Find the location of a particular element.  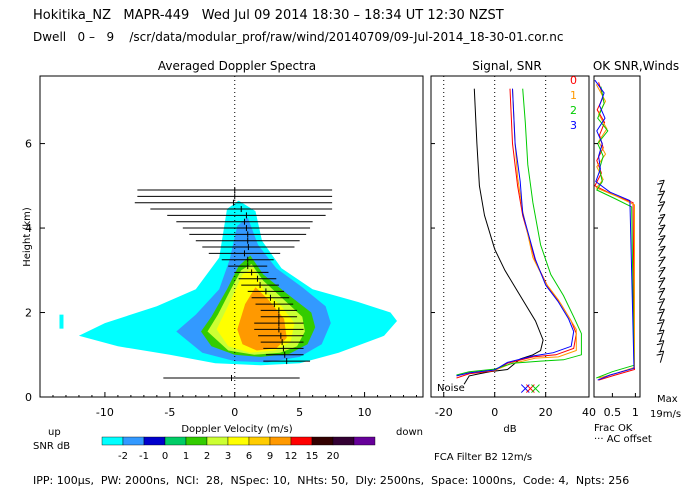

snr-blob is located at coordinates (61, 321).